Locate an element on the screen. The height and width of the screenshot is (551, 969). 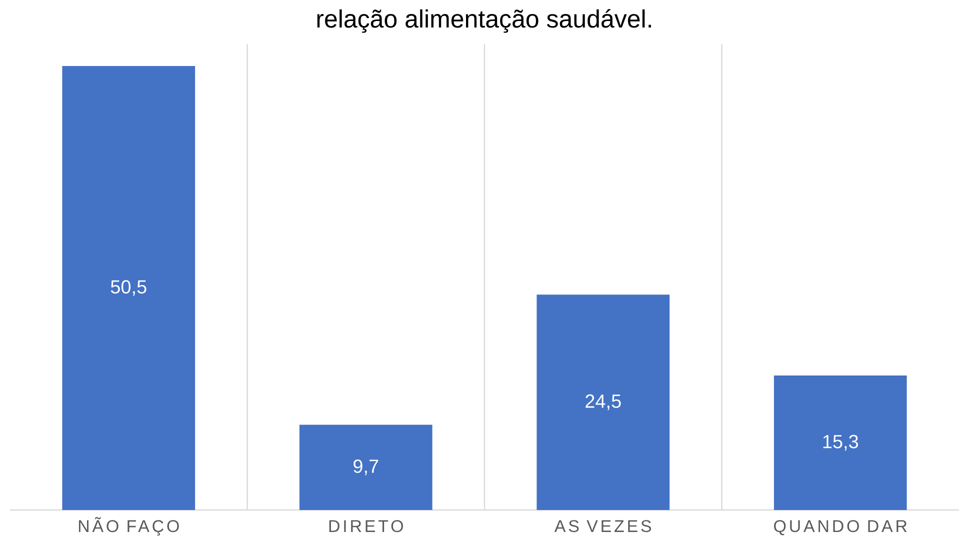
data-label: 24,5 is located at coordinates (603, 402).